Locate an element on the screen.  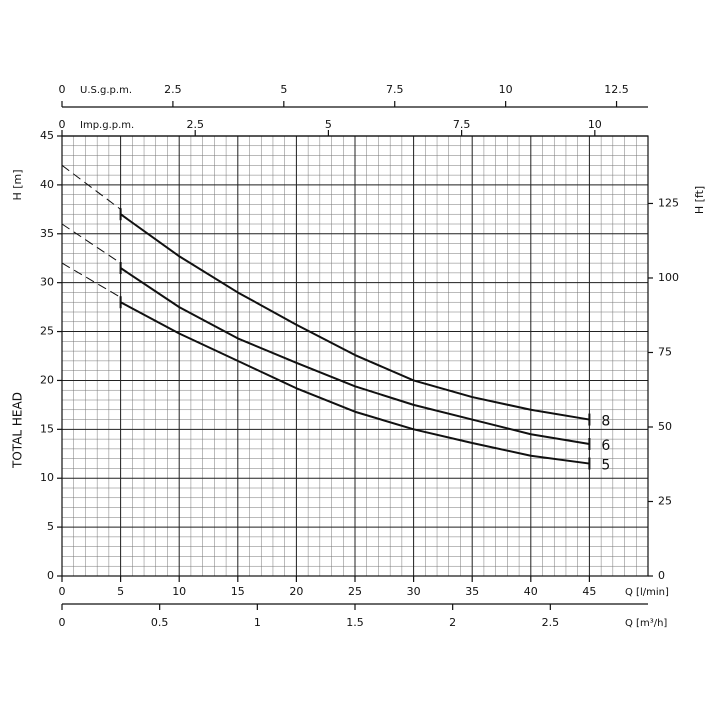
bottom2-tick-label: 2 is located at coordinates (452, 622).